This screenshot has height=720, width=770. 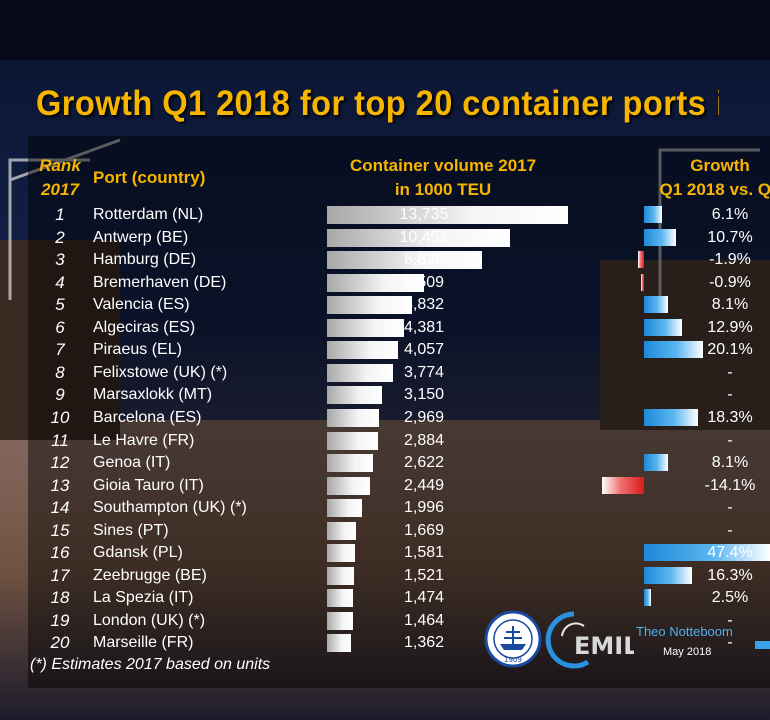 I want to click on table-row: 6 Algeciras (ES) 4,381 12.9%, so click(x=385, y=328).